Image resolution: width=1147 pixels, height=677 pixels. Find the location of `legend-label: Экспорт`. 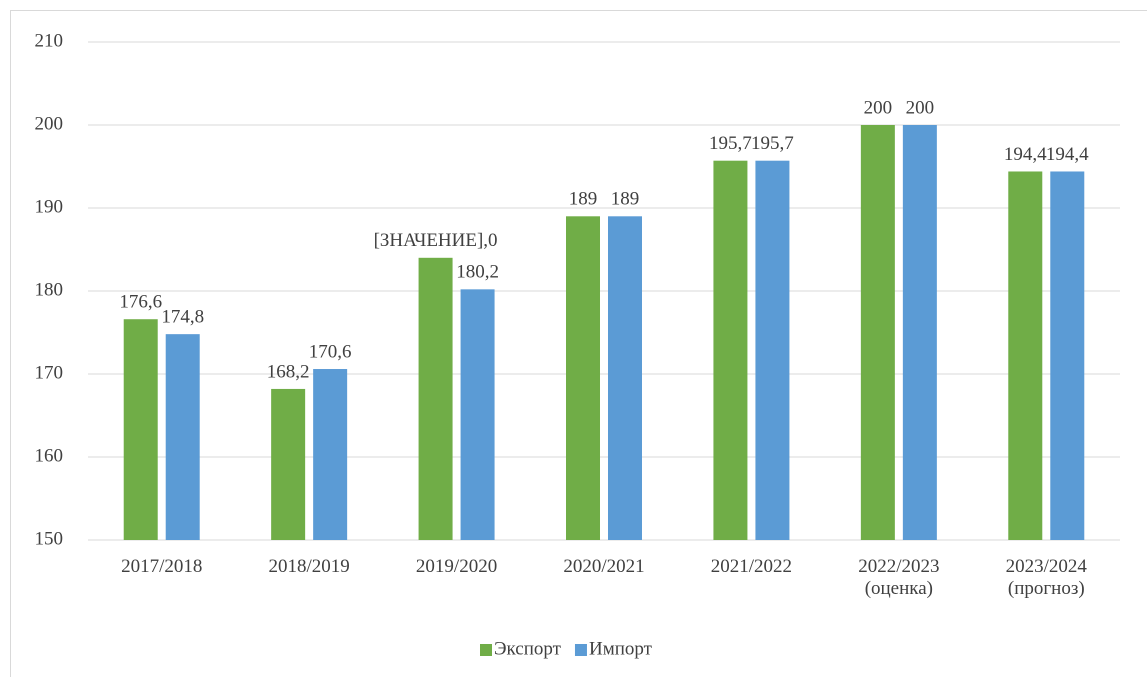

legend-label: Экспорт is located at coordinates (528, 648).